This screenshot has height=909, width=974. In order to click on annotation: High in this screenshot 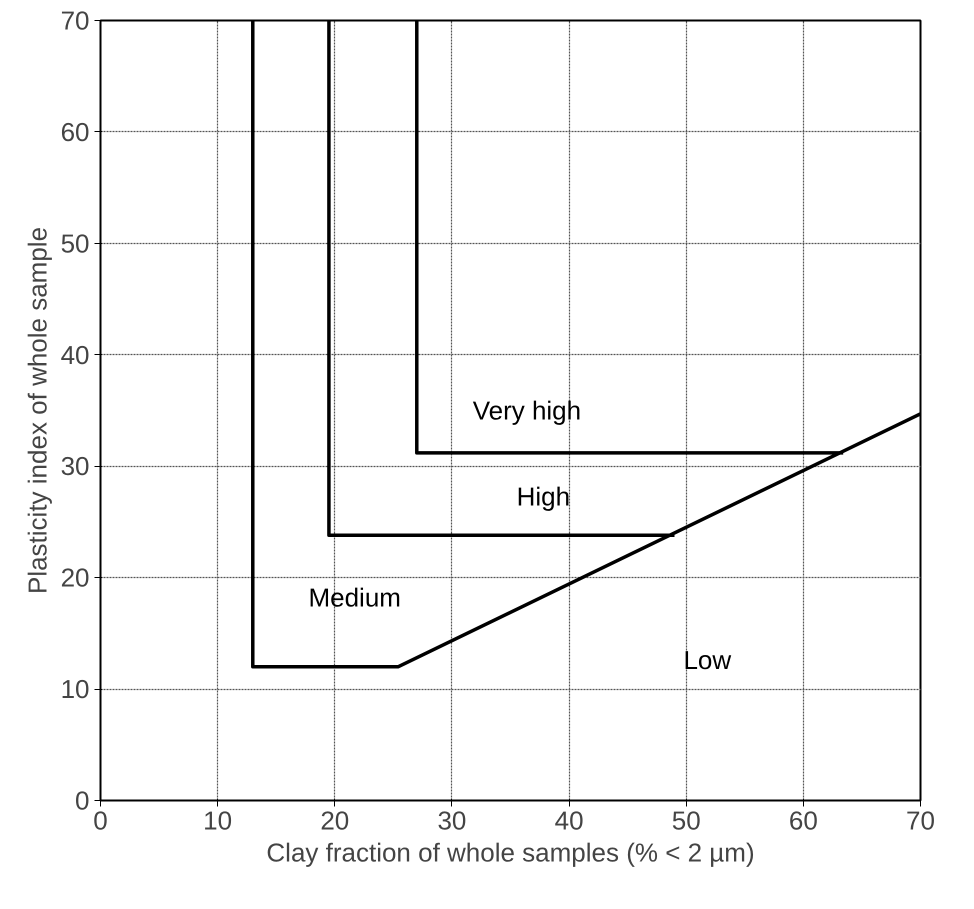, I will do `click(543, 496)`.